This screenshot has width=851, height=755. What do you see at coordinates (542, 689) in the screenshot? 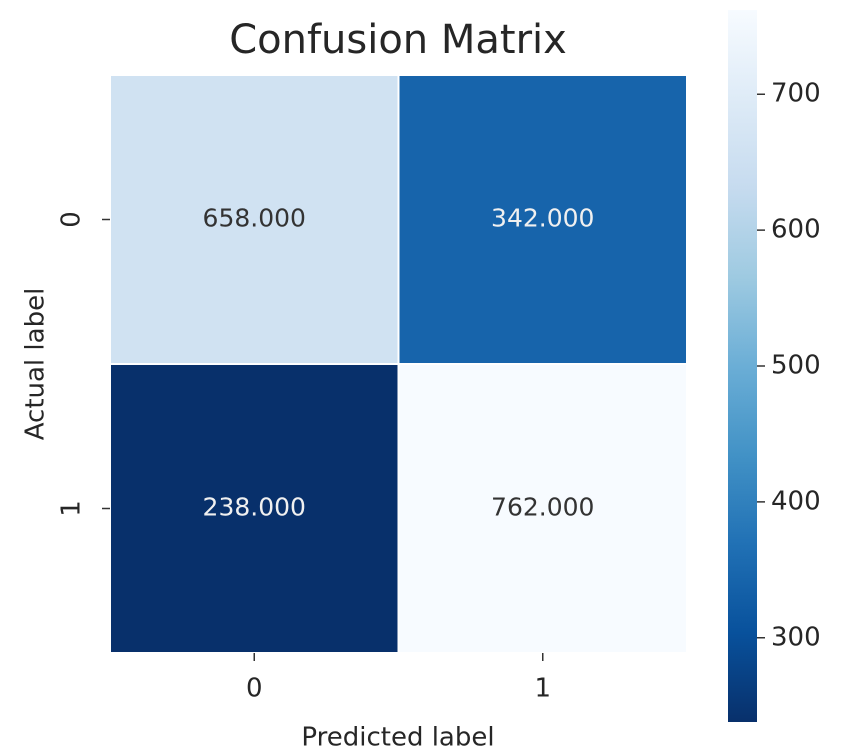
I see `x-tick-label: 1` at bounding box center [542, 689].